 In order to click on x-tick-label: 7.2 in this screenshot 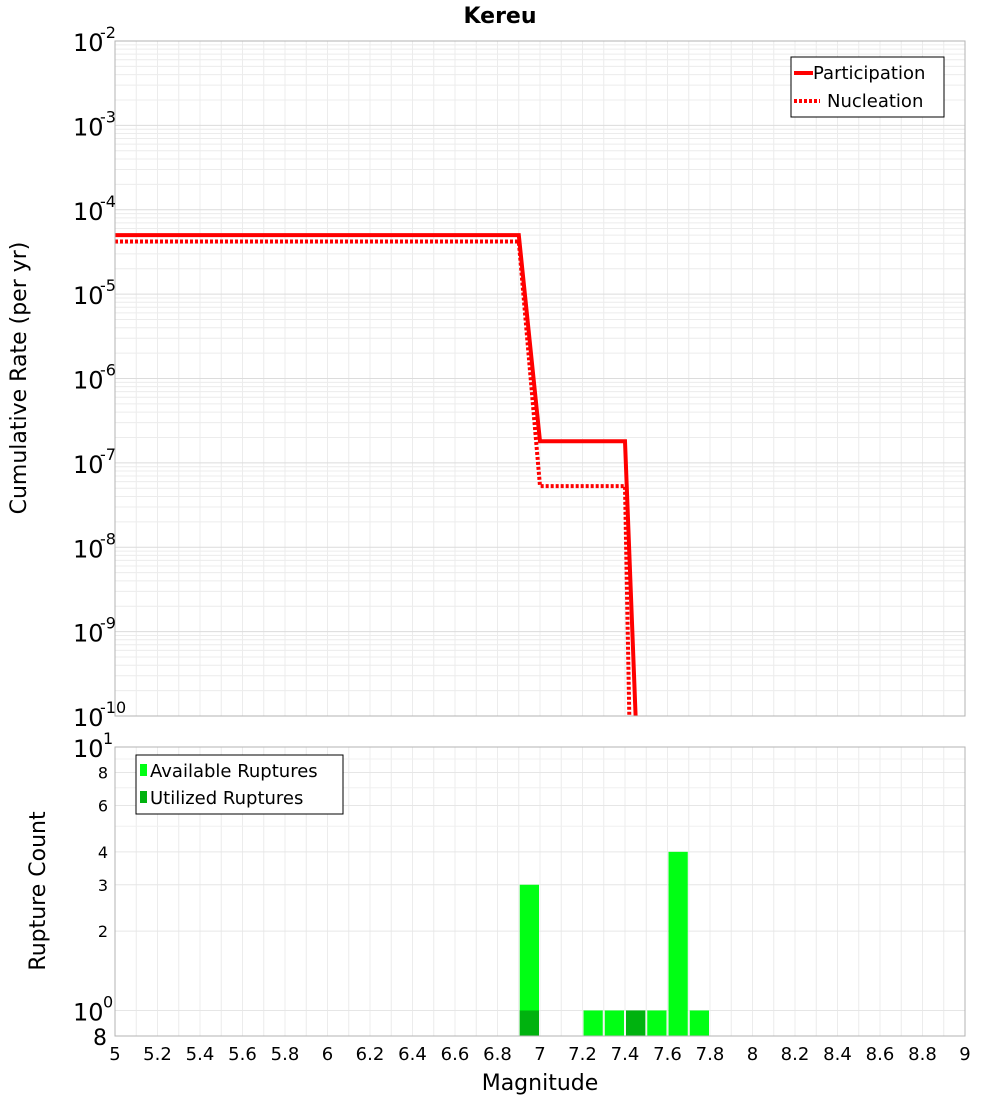, I will do `click(582, 1054)`.